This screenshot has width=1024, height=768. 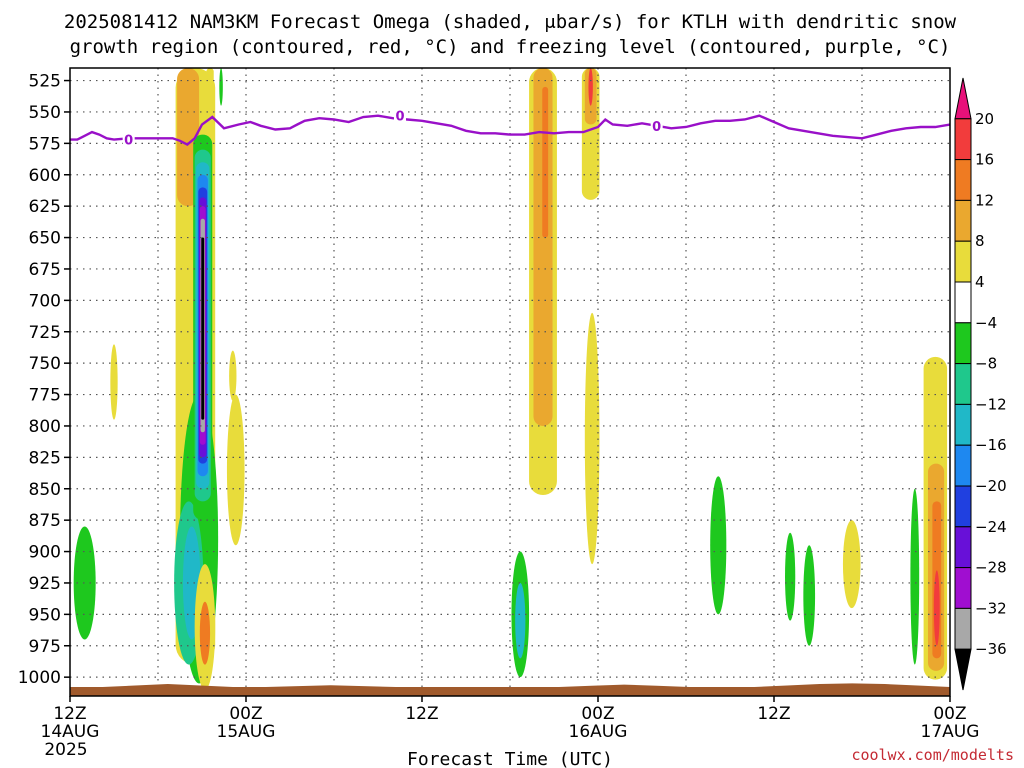 What do you see at coordinates (45, 301) in the screenshot?
I see `y-tick-label-700: 700` at bounding box center [45, 301].